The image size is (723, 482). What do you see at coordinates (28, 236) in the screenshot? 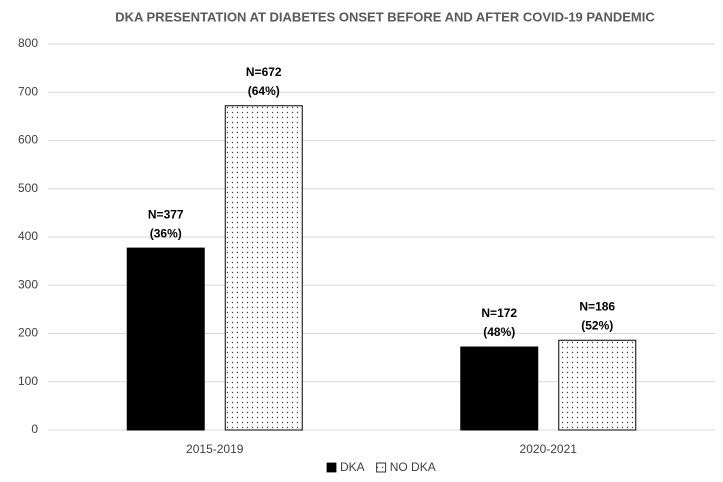
I see `y-tick-label: 400` at bounding box center [28, 236].